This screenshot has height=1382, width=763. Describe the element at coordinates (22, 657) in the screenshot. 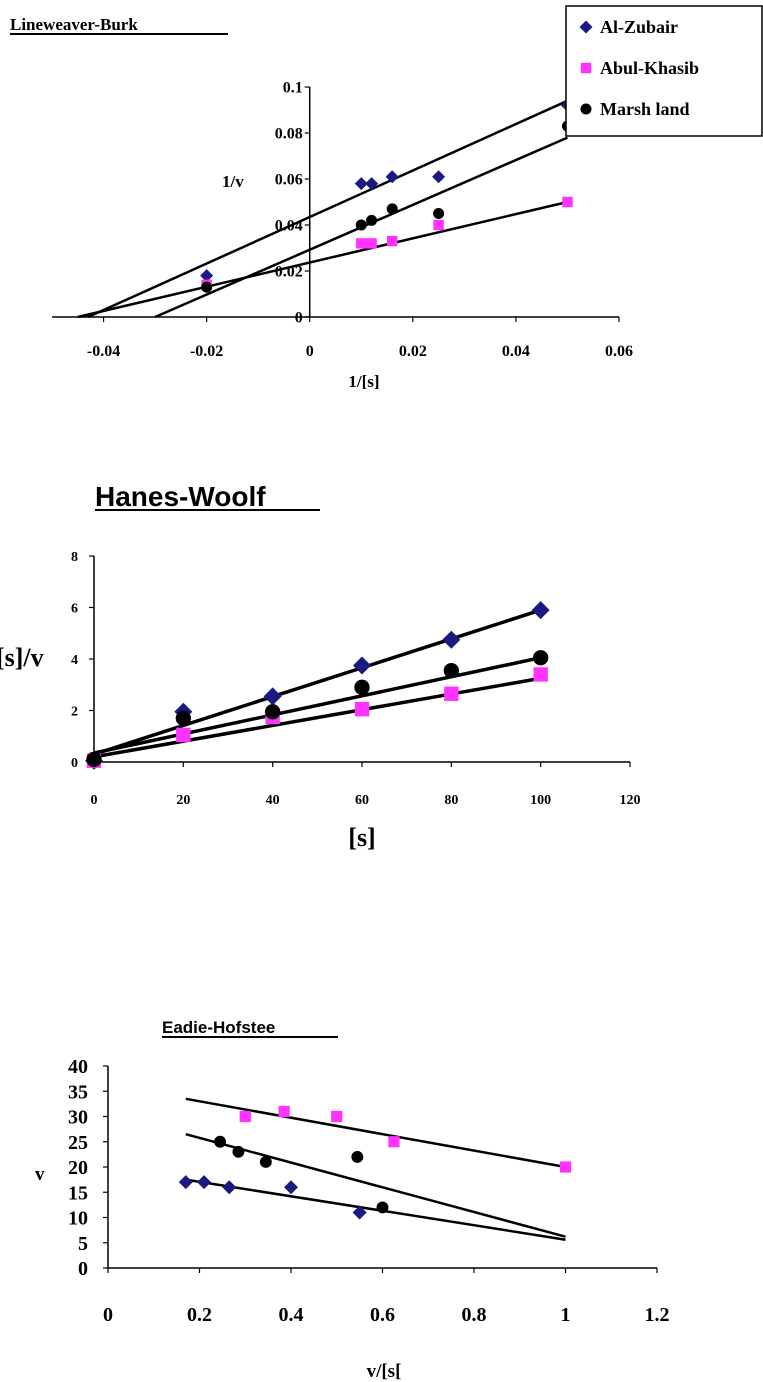

I see `y-axis-label: [s]/v` at that location.